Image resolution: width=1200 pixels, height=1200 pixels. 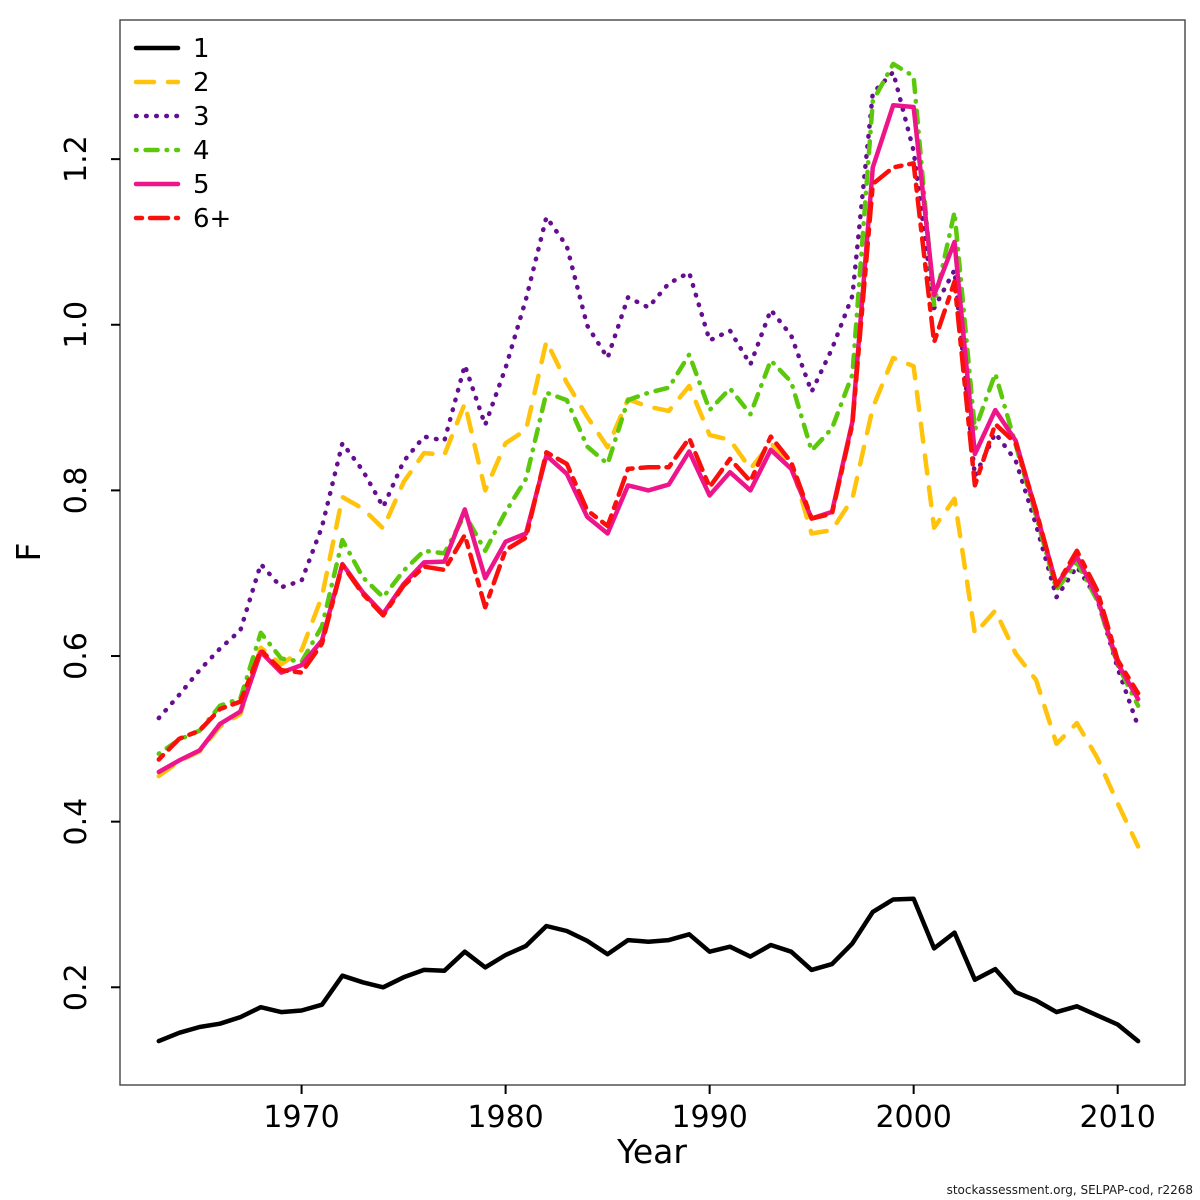 I want to click on legend-label-6+: 6+, so click(x=212, y=219).